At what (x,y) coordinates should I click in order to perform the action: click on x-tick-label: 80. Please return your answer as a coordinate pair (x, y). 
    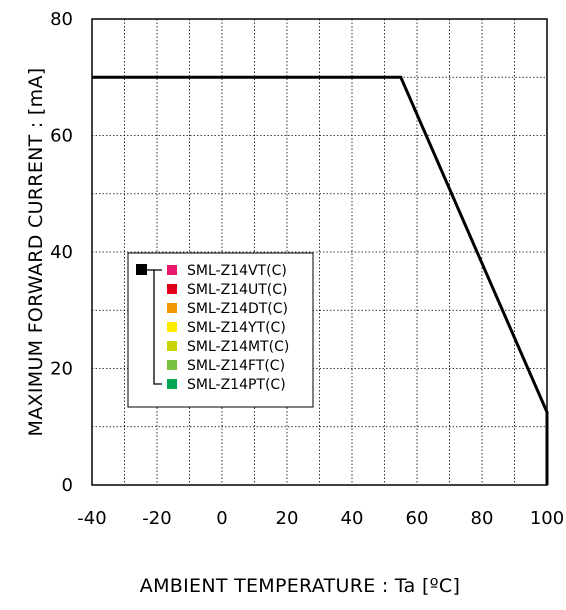
    Looking at the image, I should click on (482, 518).